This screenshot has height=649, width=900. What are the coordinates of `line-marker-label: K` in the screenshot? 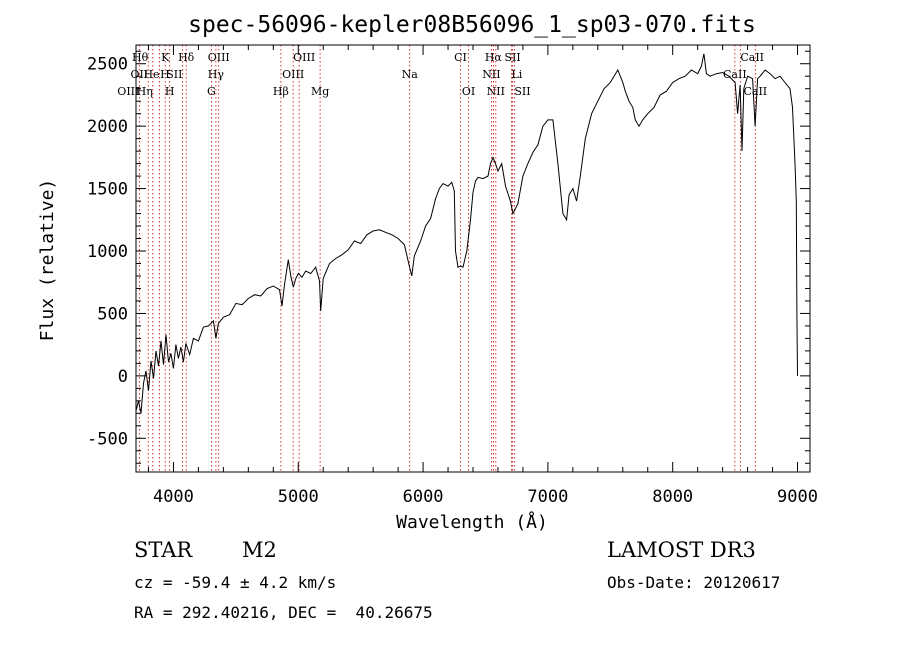 It's located at (165, 57).